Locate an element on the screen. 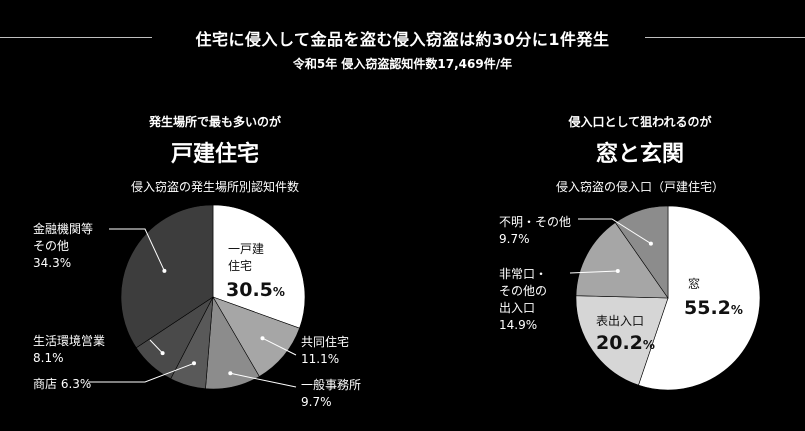  leader-emergency is located at coordinates (593, 272).